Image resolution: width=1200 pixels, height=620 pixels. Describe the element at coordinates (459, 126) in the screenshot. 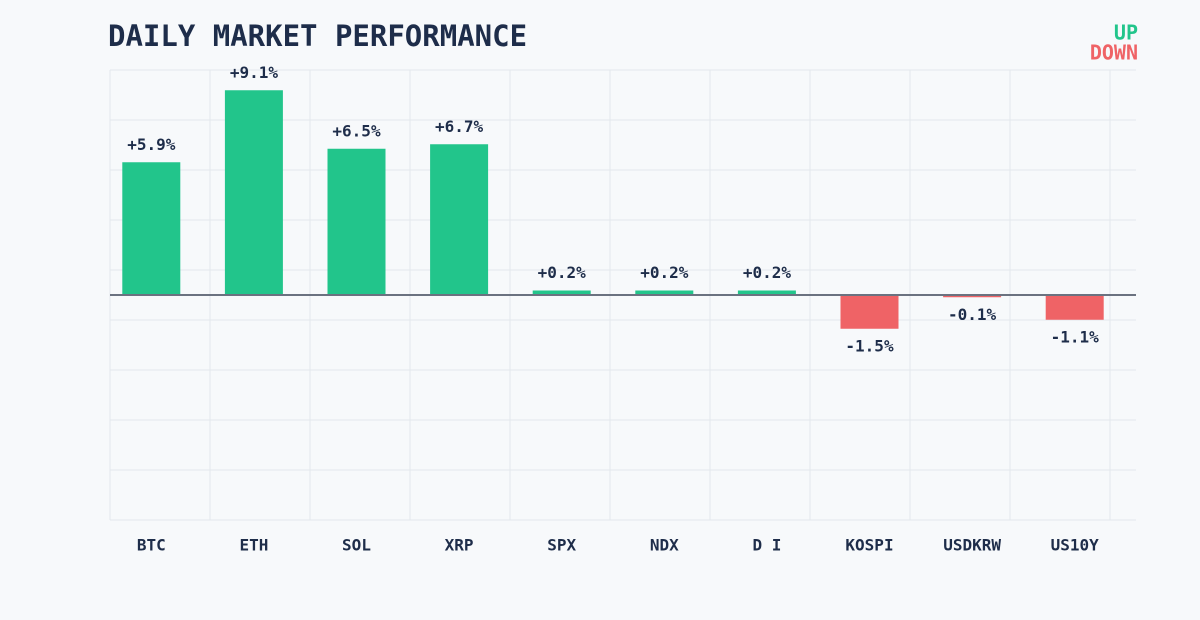

I see `value-label: +6.7%` at that location.